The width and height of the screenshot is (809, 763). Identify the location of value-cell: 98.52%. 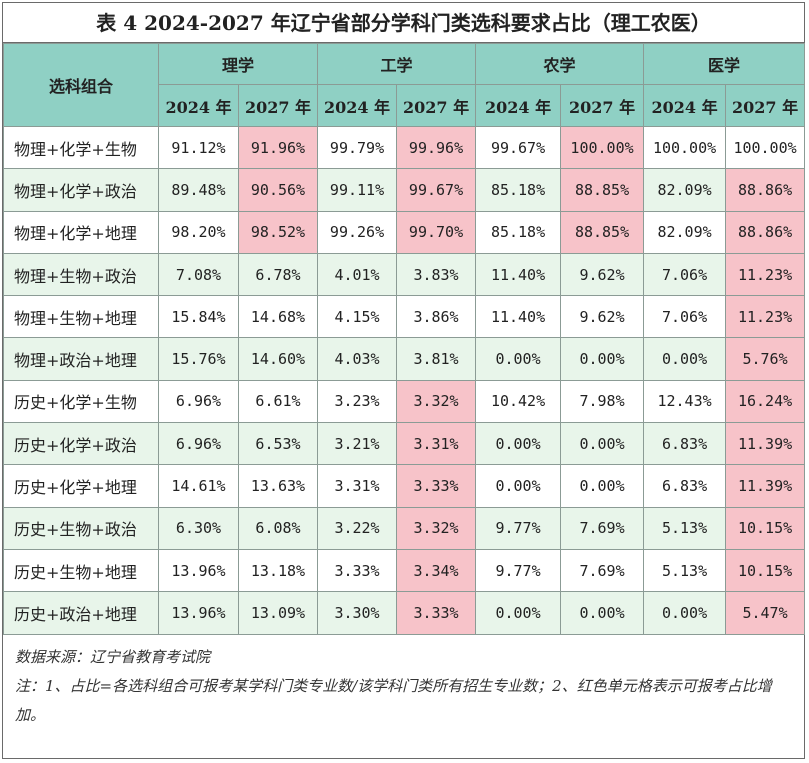
(278, 232).